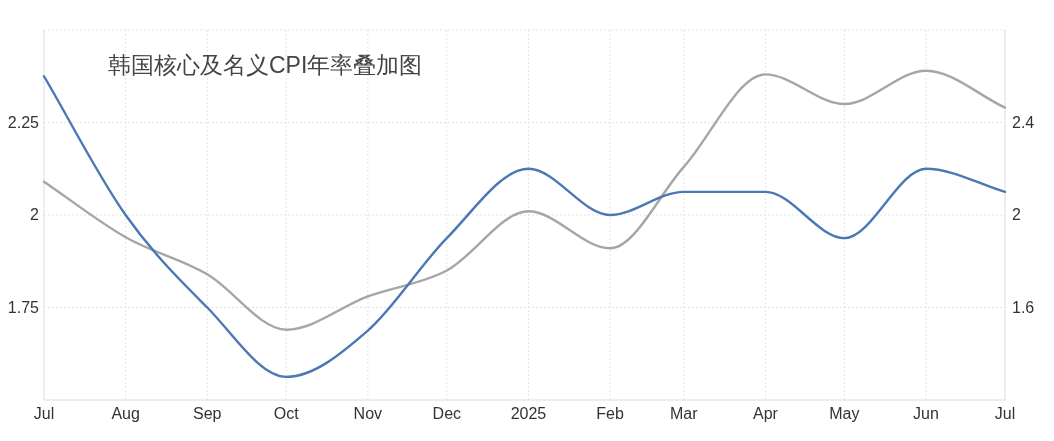  What do you see at coordinates (286, 413) in the screenshot?
I see `x-tick-label: Oct` at bounding box center [286, 413].